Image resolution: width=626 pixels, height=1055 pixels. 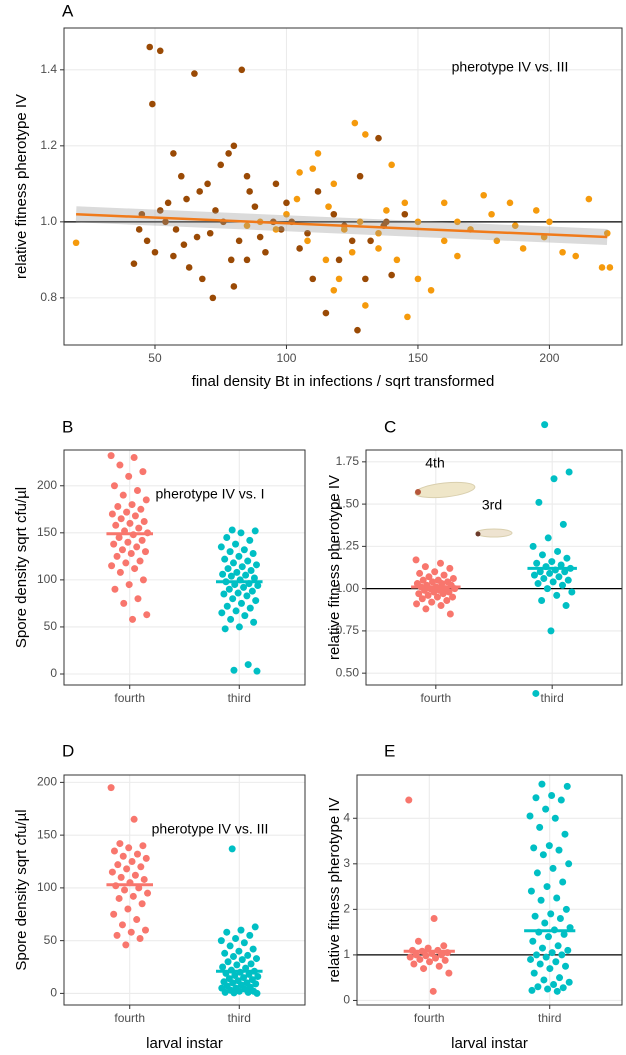 I want to click on y-tick-label: 3, so click(x=346, y=863).